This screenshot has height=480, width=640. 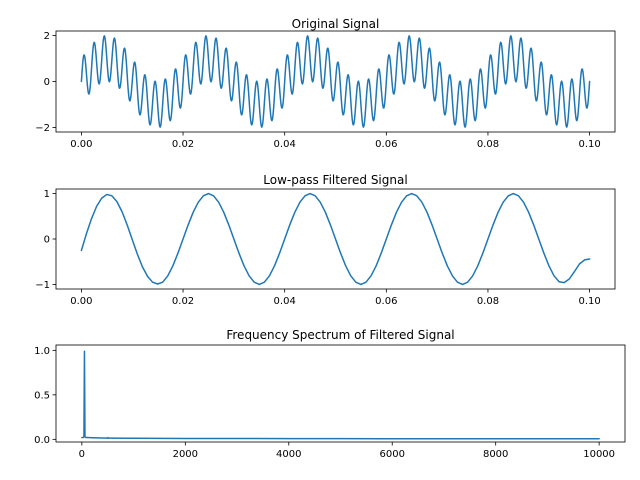 I want to click on x-tick-label: 0, so click(x=82, y=454).